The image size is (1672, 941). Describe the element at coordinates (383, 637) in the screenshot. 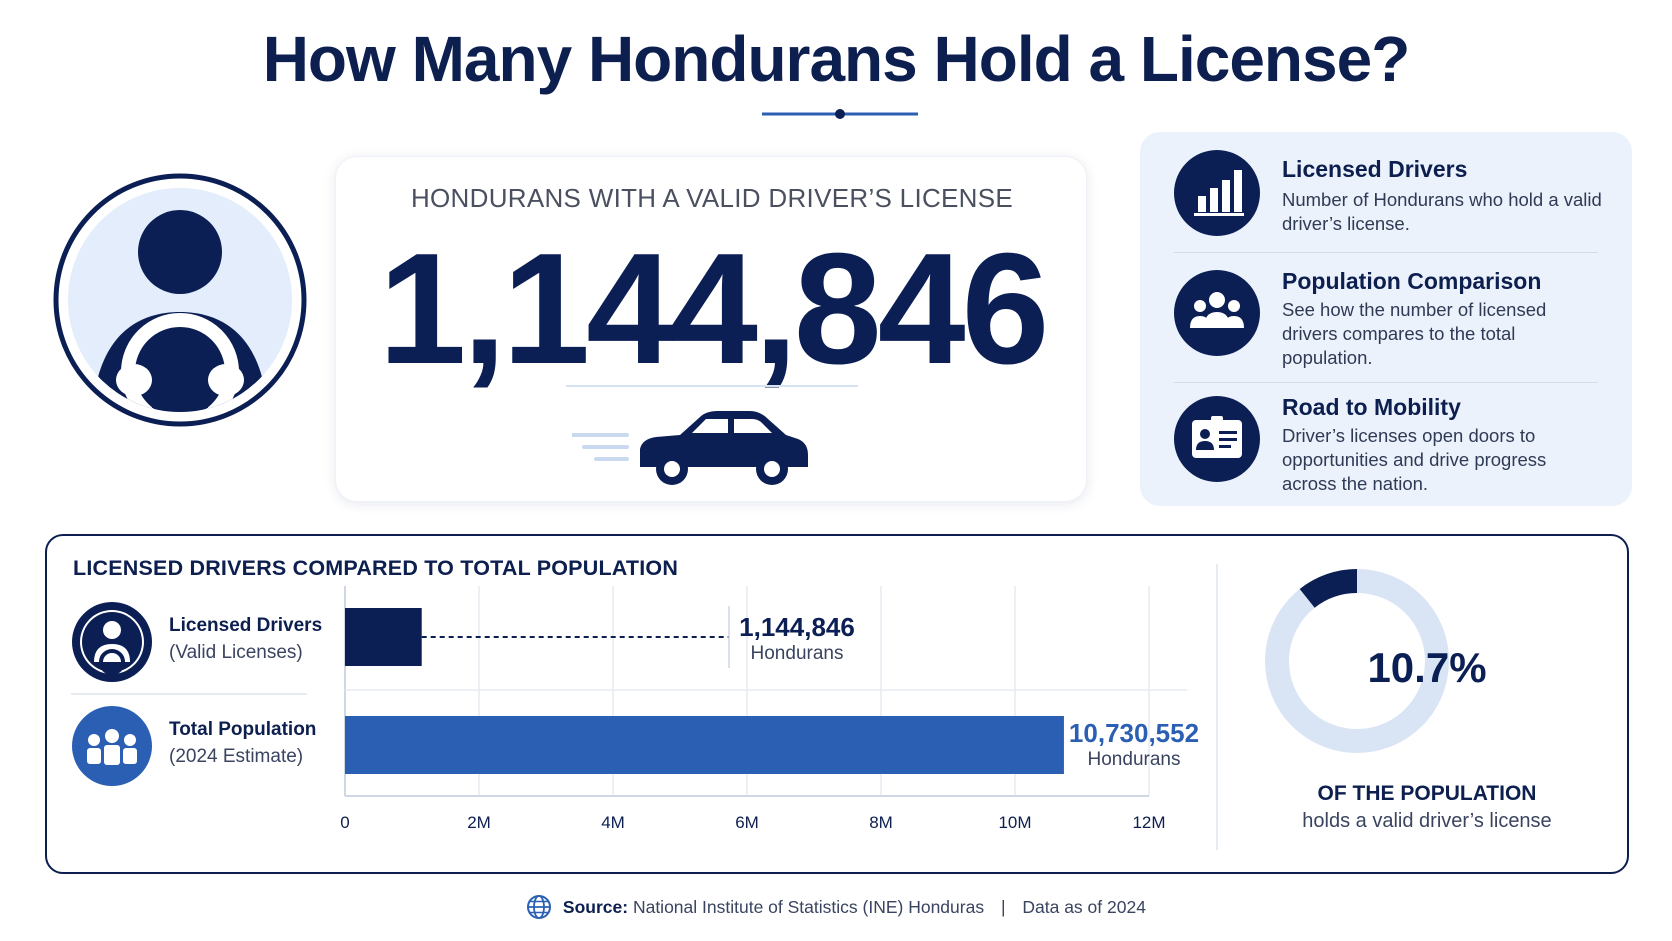

I see `bar-licensed-drivers` at that location.